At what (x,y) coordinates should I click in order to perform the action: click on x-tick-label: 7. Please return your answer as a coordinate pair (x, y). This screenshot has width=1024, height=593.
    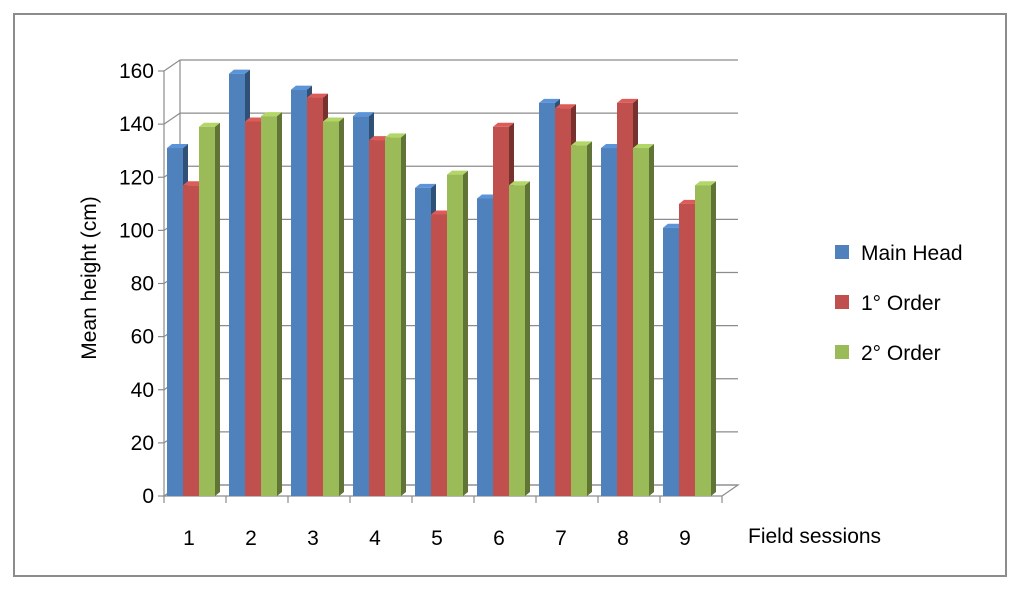
    Looking at the image, I should click on (561, 538).